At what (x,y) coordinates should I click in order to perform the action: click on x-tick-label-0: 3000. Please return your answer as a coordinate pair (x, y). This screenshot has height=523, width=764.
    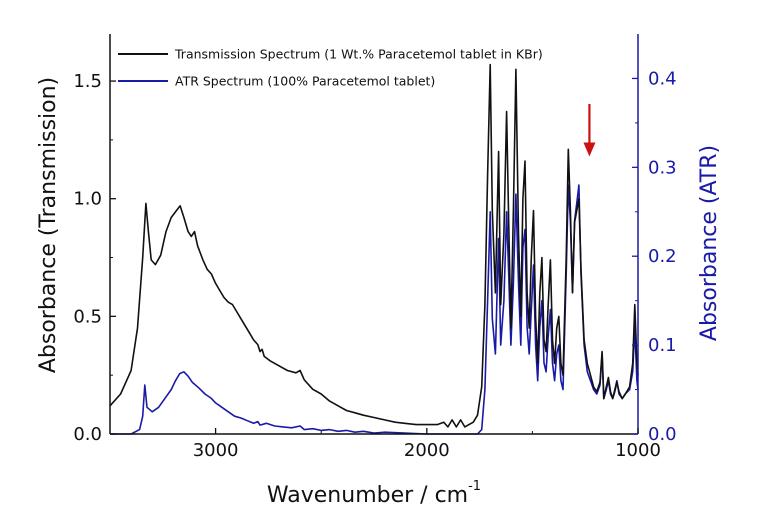
    Looking at the image, I should click on (216, 450).